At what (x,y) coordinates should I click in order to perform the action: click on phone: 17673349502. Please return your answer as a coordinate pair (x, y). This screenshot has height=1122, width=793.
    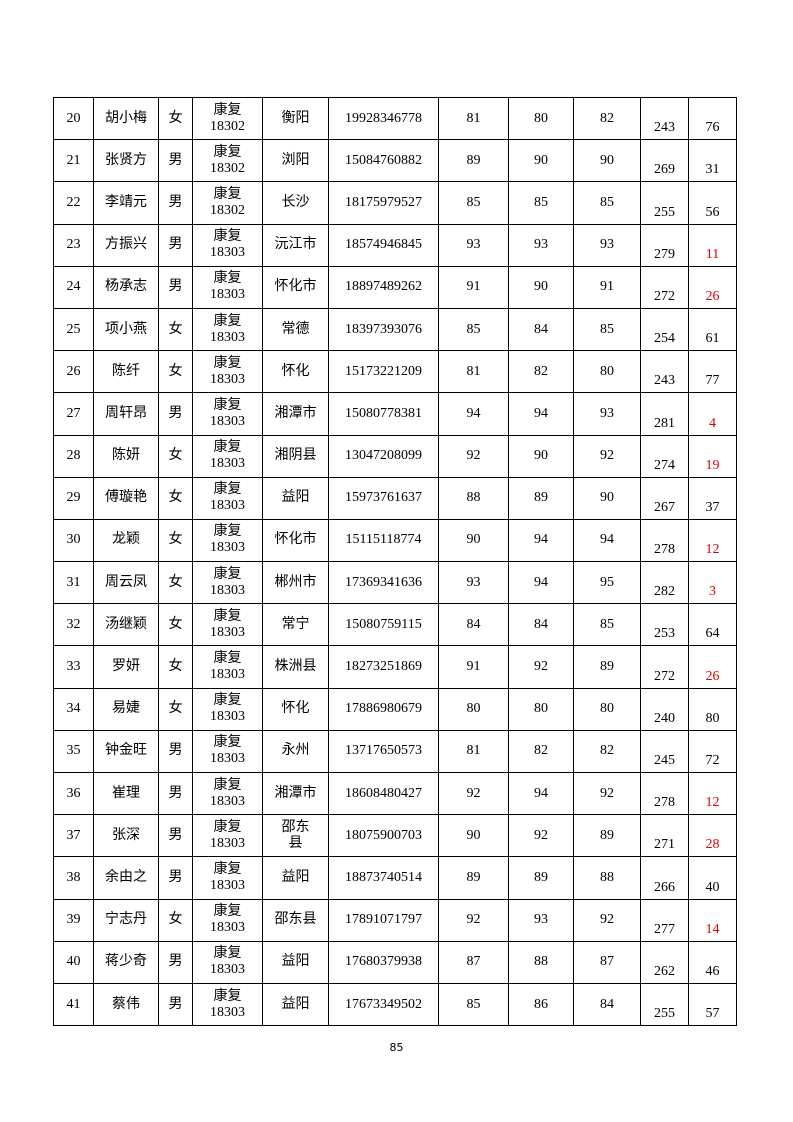
    Looking at the image, I should click on (383, 1004).